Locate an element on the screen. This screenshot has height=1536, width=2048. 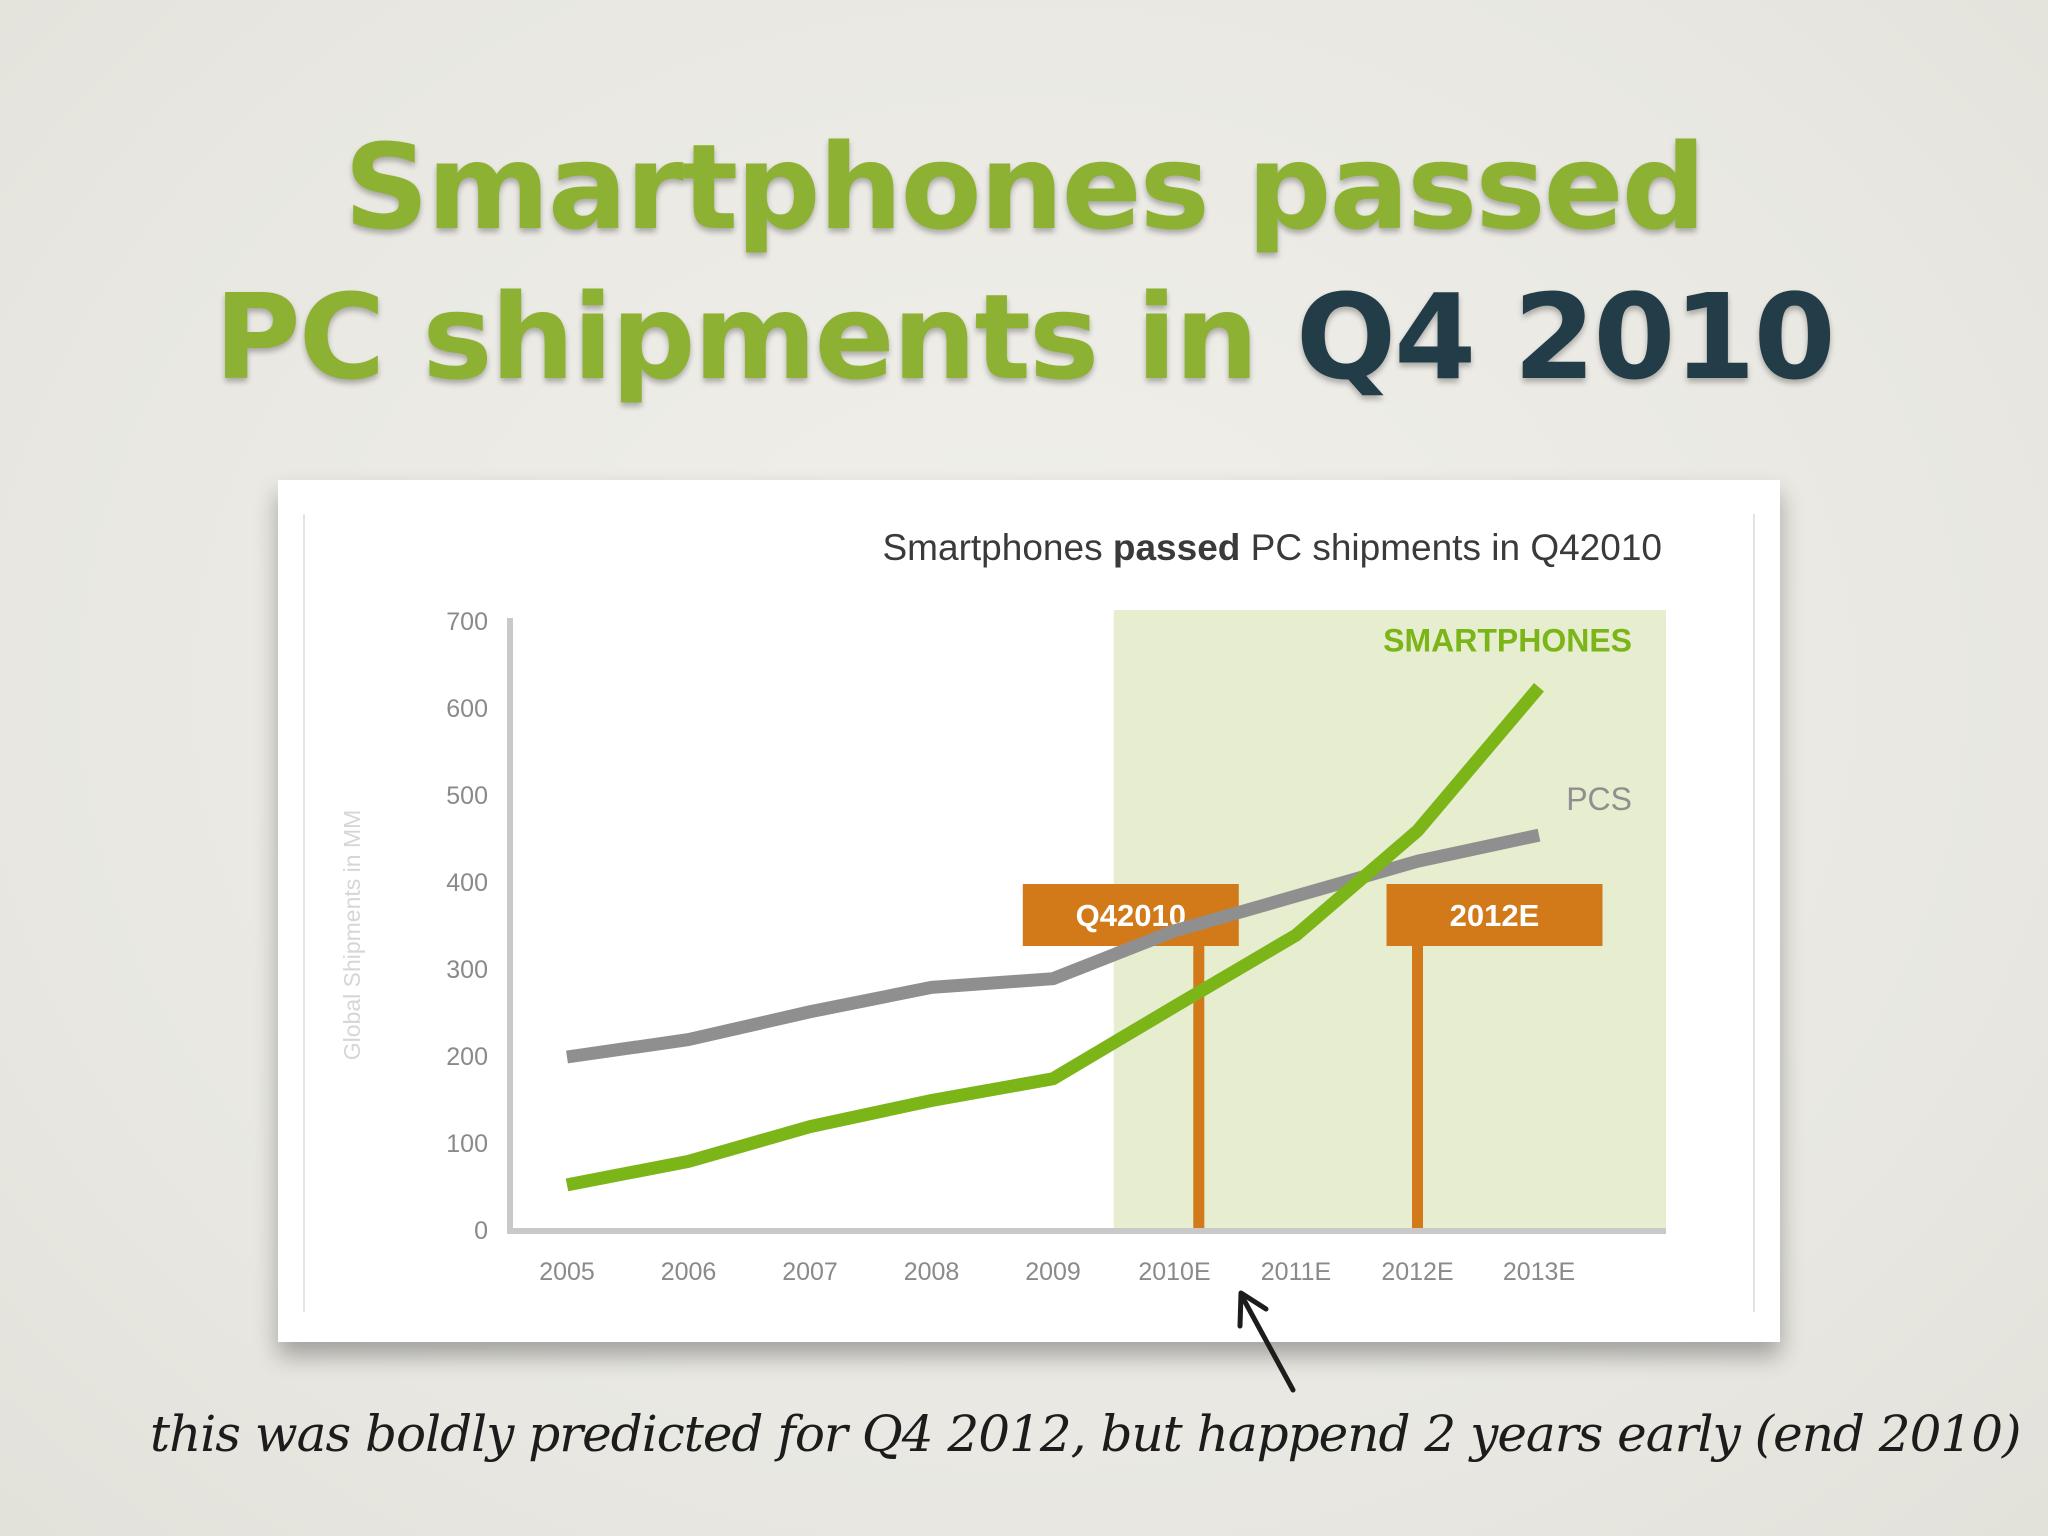
y-tick-label: 200 is located at coordinates (467, 1057).